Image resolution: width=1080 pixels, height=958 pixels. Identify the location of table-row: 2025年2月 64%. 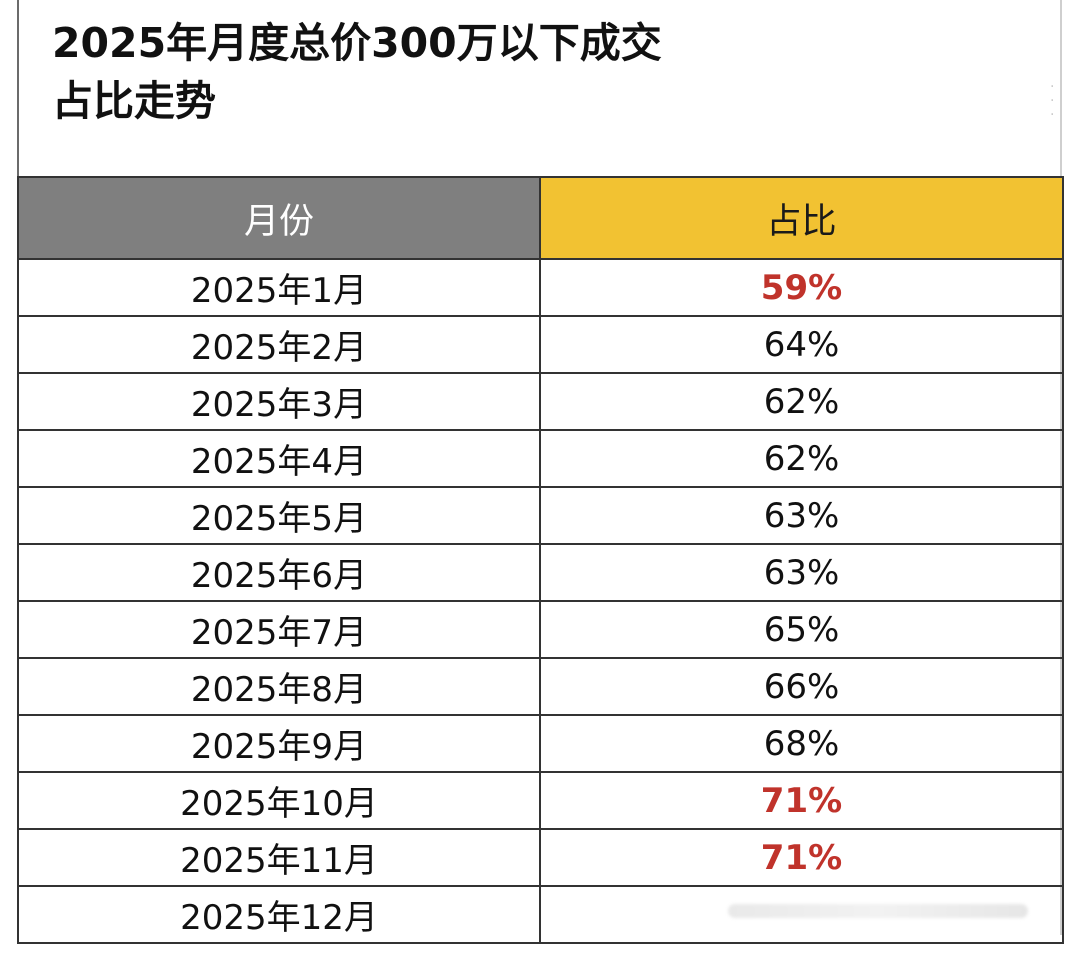
(540, 344).